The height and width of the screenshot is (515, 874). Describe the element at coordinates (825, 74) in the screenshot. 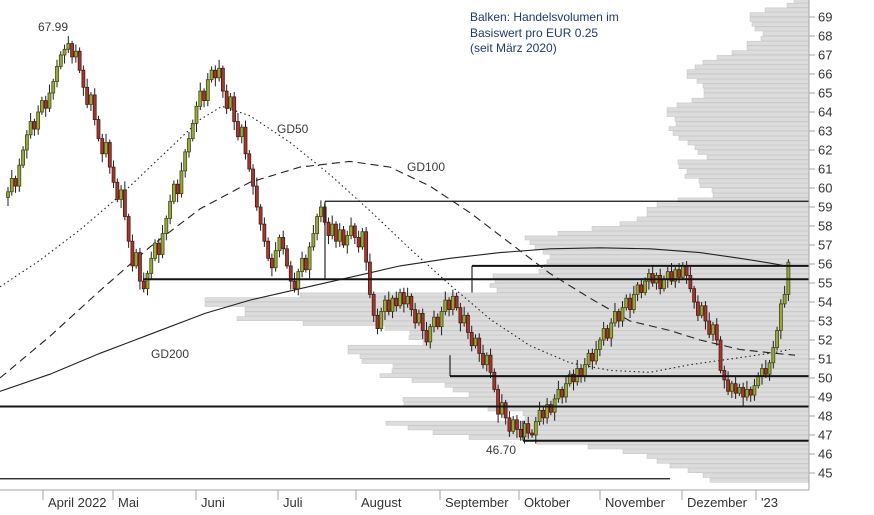

I see `y-tick-label: 66` at that location.